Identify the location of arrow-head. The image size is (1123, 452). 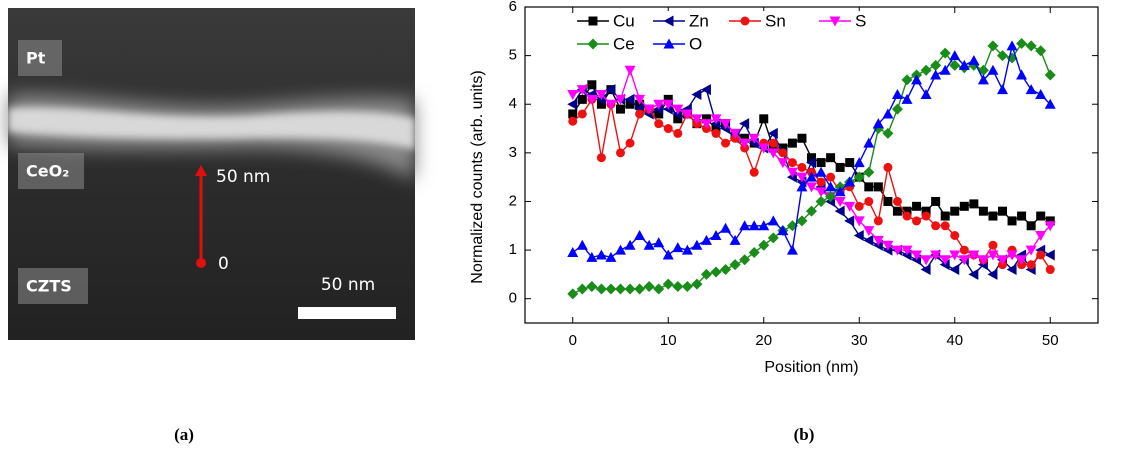
(201, 170).